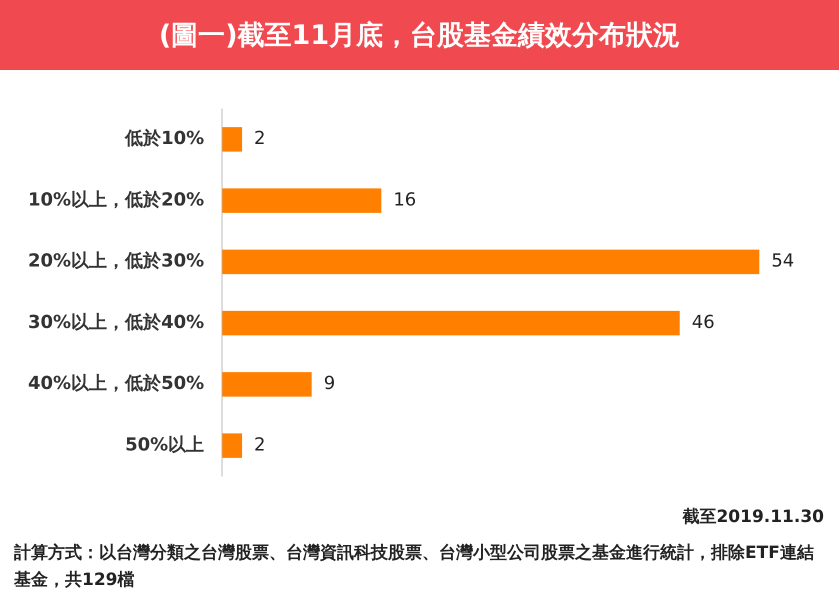 This screenshot has height=612, width=839. What do you see at coordinates (330, 383) in the screenshot?
I see `data-label: 9` at bounding box center [330, 383].